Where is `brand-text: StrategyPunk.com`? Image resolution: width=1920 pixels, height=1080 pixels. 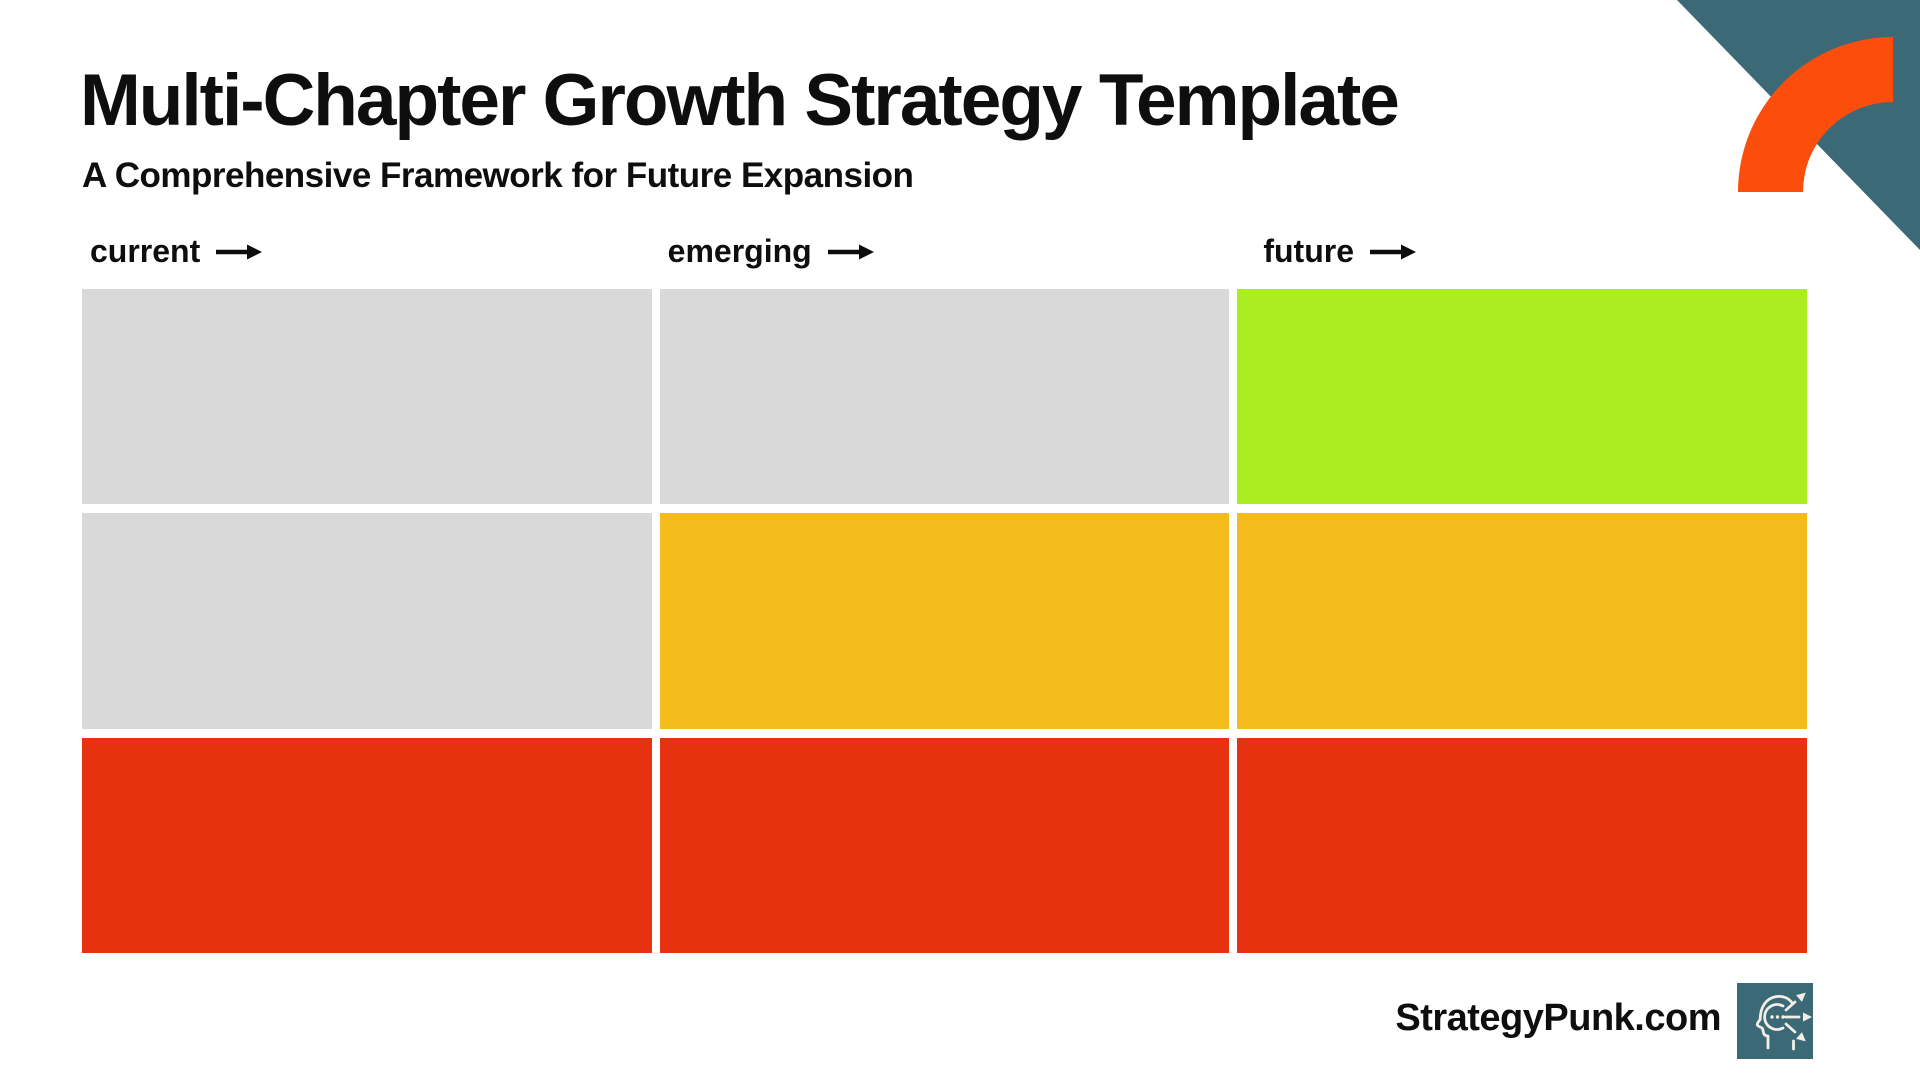
brand-text: StrategyPunk.com is located at coordinates (1558, 1017).